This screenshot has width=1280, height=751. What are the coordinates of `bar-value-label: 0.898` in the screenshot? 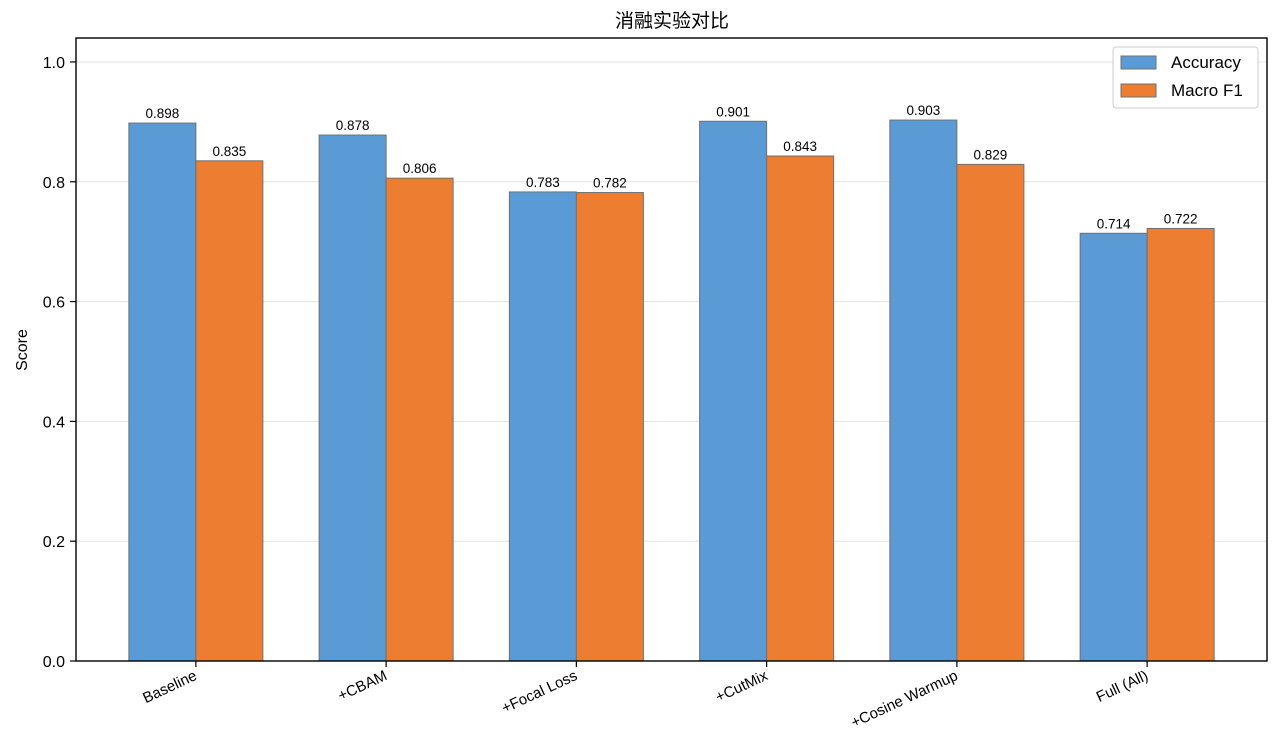 It's located at (162, 113).